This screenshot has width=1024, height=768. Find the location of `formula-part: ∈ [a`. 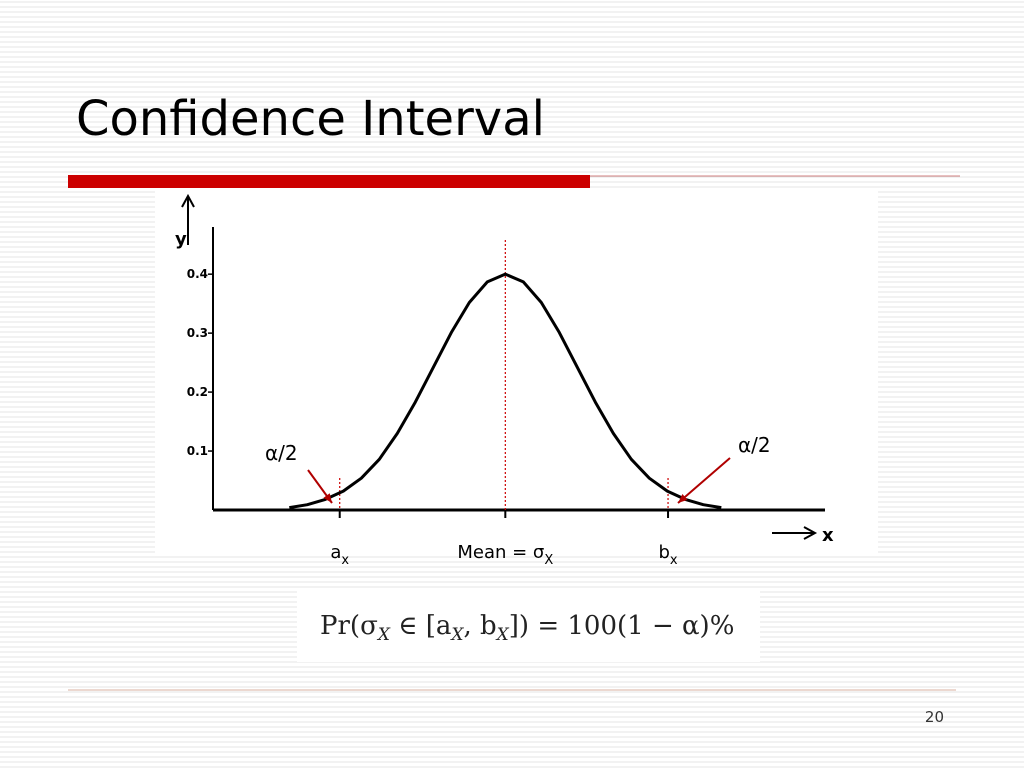

formula-part: ∈ [a is located at coordinates (420, 626).